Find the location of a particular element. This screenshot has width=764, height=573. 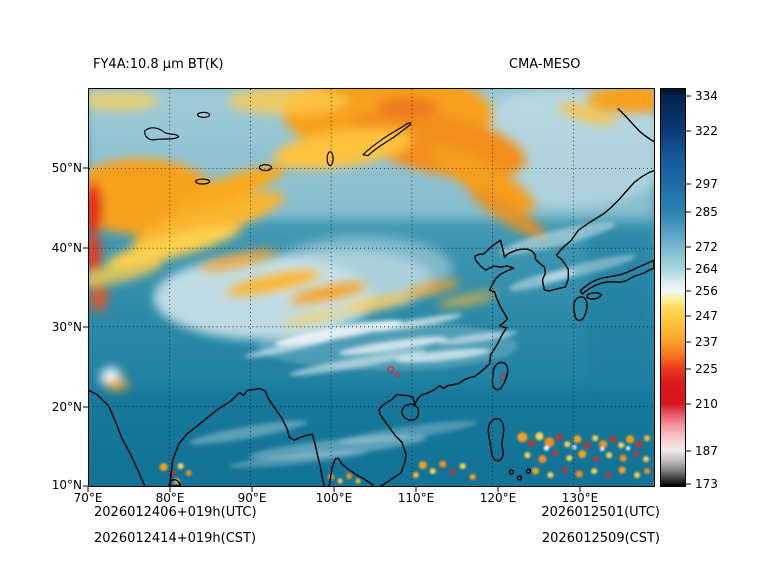

colorbar-tick-237: 237 is located at coordinates (706, 342).